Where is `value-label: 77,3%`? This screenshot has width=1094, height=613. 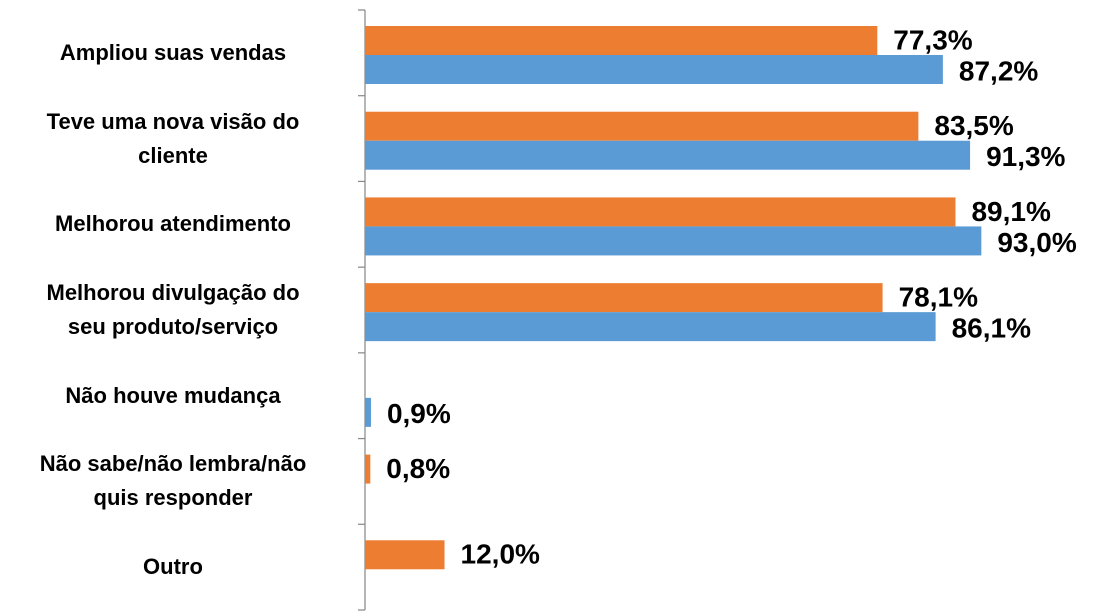
value-label: 77,3% is located at coordinates (932, 39).